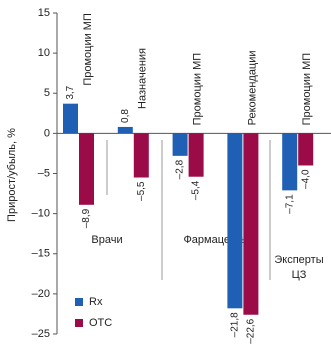  What do you see at coordinates (141, 191) in the screenshot?
I see `value-label: –5,5` at bounding box center [141, 191].